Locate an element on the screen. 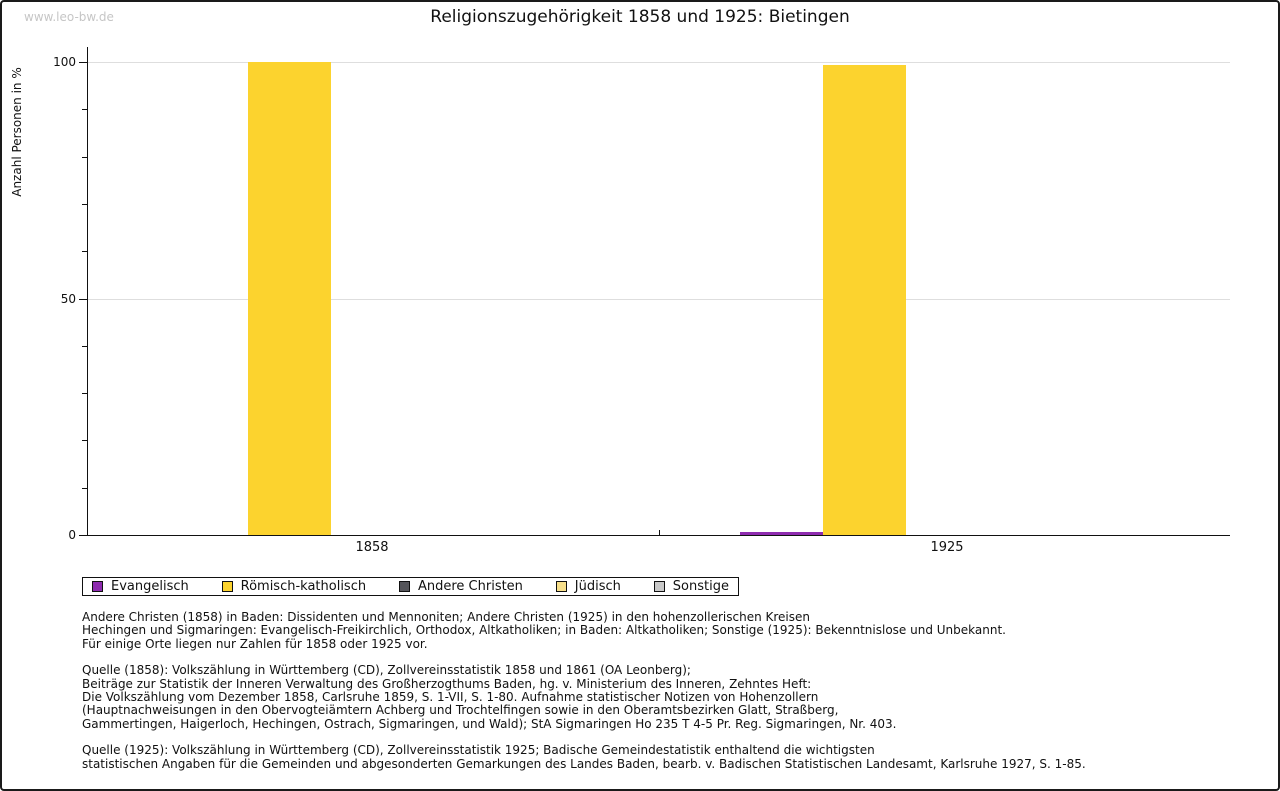  y-tick-label-50: 50 is located at coordinates (68, 298).